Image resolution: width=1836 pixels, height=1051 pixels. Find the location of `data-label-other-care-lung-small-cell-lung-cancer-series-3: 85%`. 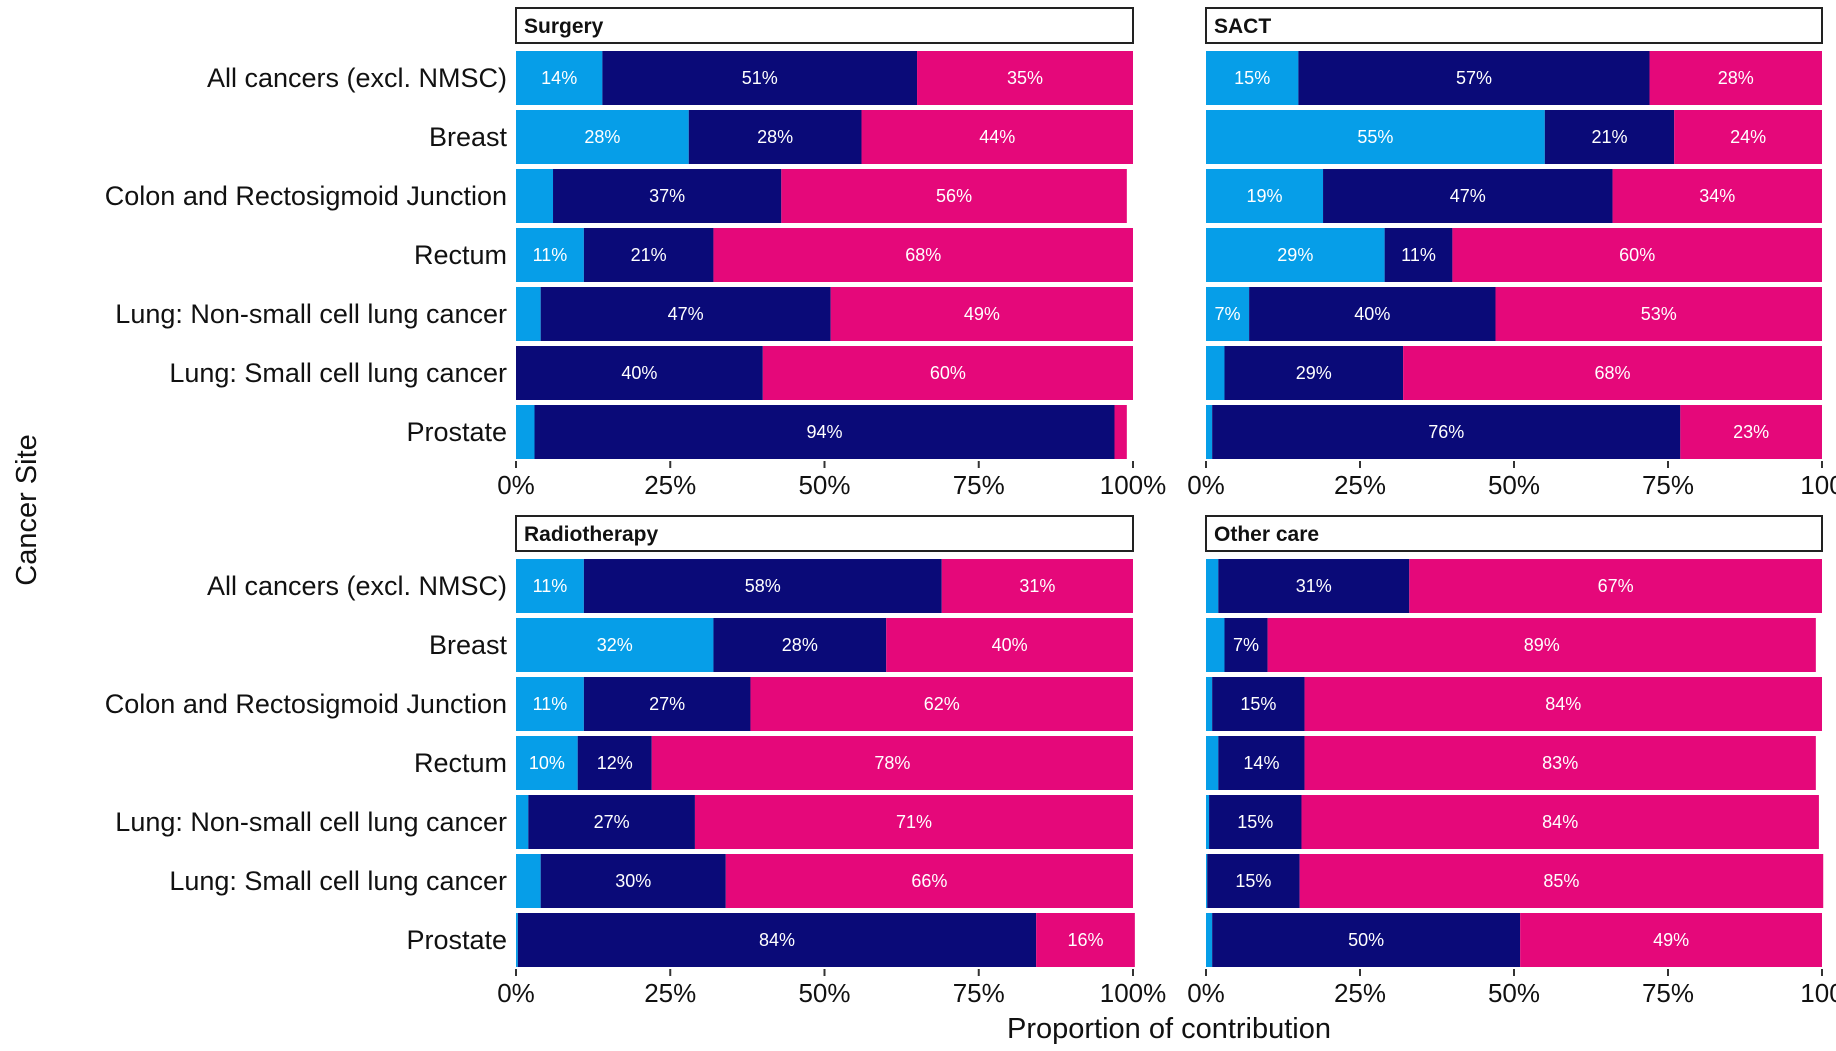

data-label-other-care-lung-small-cell-lung-cancer-series-3: 85% is located at coordinates (1561, 881).